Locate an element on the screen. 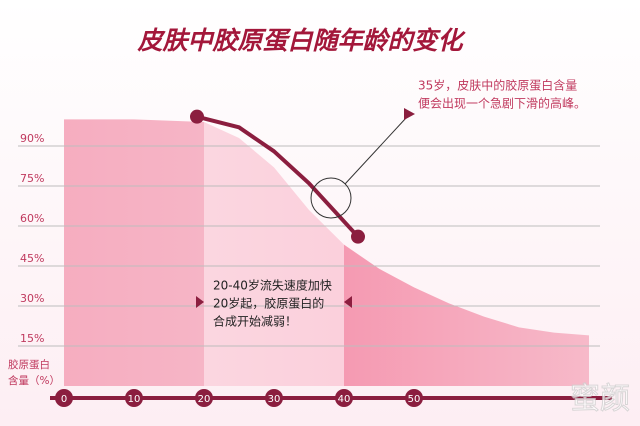 The height and width of the screenshot is (426, 640). annotation-text: 20-40岁流失速度加快 is located at coordinates (272, 285).